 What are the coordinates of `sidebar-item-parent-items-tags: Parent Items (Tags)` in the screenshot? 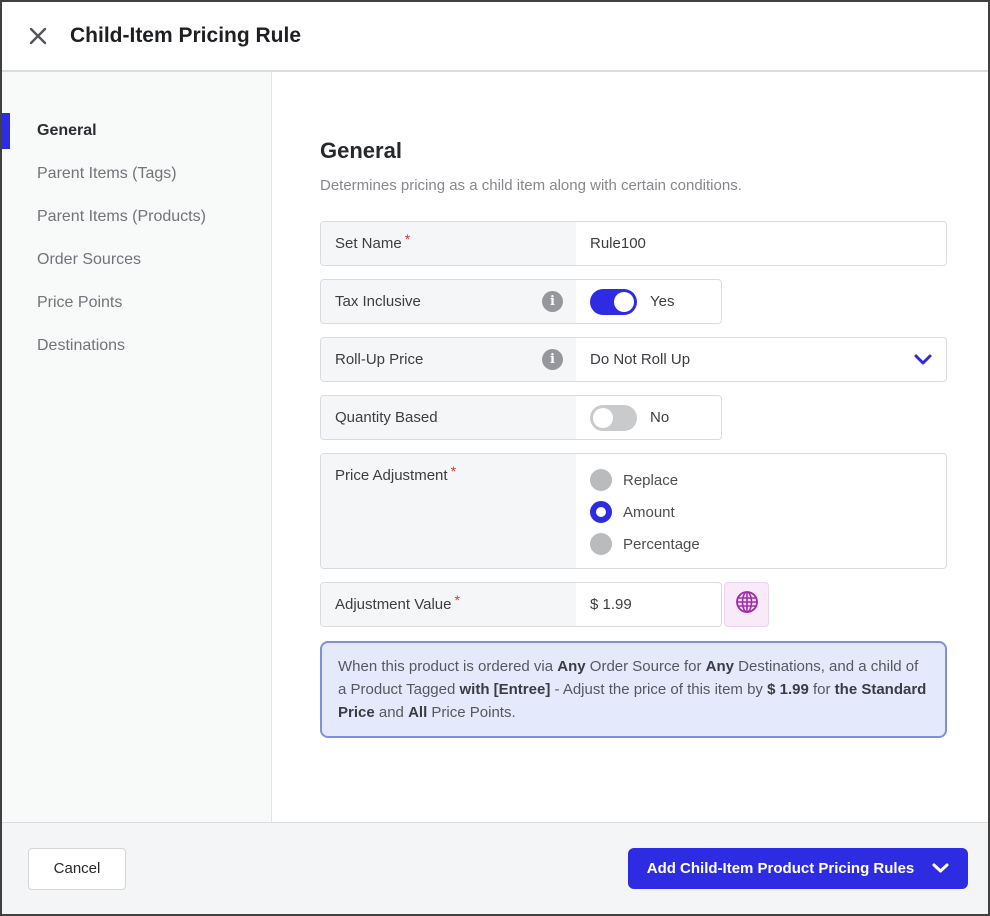 It's located at (136, 174).